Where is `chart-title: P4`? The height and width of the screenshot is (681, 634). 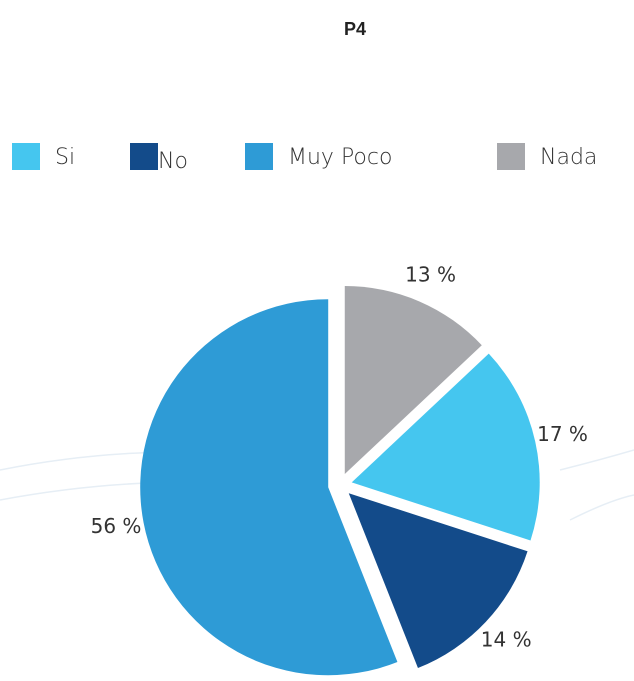
chart-title: P4 is located at coordinates (355, 29).